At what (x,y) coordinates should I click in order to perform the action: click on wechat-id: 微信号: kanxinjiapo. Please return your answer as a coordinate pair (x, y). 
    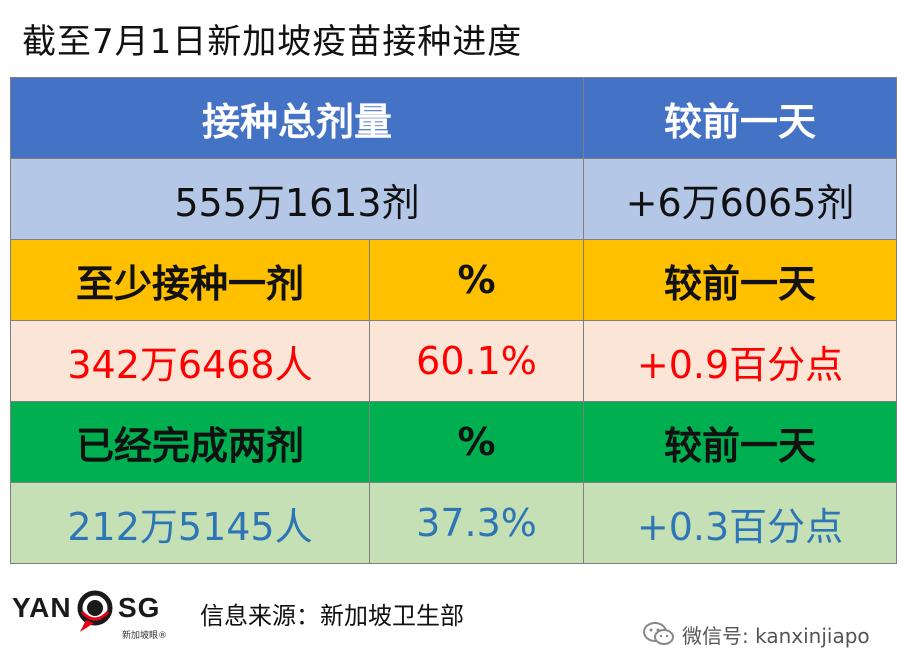
    Looking at the image, I should click on (772, 634).